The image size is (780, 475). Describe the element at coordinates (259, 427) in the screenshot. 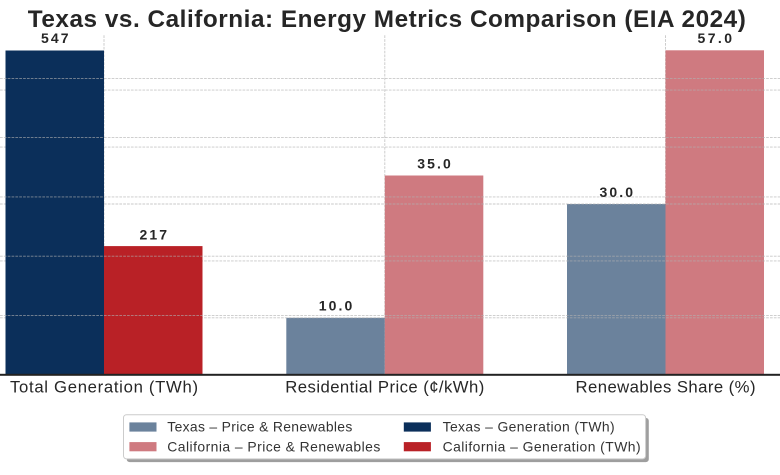

I see `svg-text: Texas – Price & Renewables` at that location.